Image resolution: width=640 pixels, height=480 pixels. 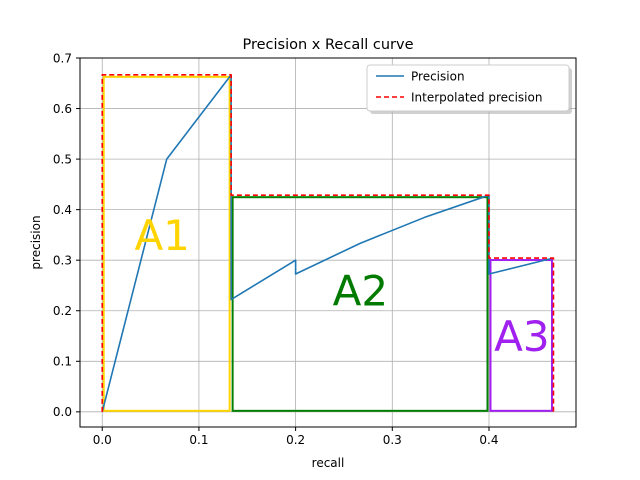 I want to click on chart-title: Precision x Recall curve, so click(x=328, y=45).